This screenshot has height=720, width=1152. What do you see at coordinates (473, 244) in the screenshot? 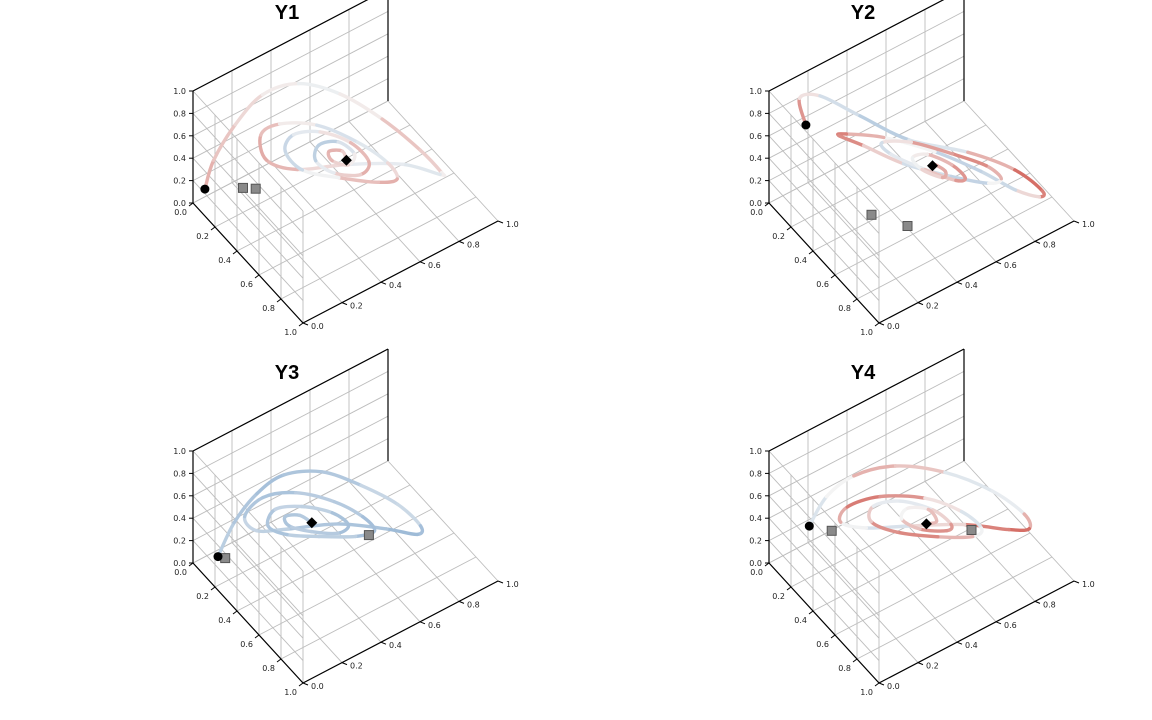
I see `y-tick-label: 0.8` at bounding box center [473, 244].